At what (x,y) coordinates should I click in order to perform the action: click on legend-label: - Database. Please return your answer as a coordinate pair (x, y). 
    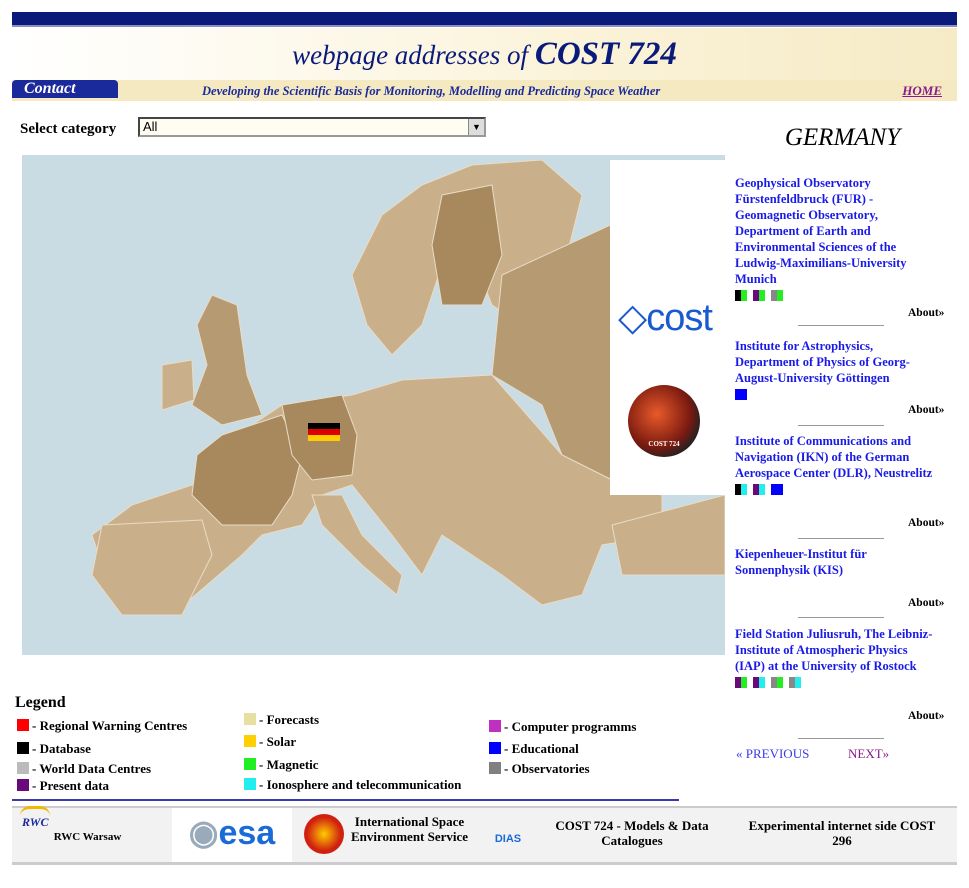
    Looking at the image, I should click on (61, 748).